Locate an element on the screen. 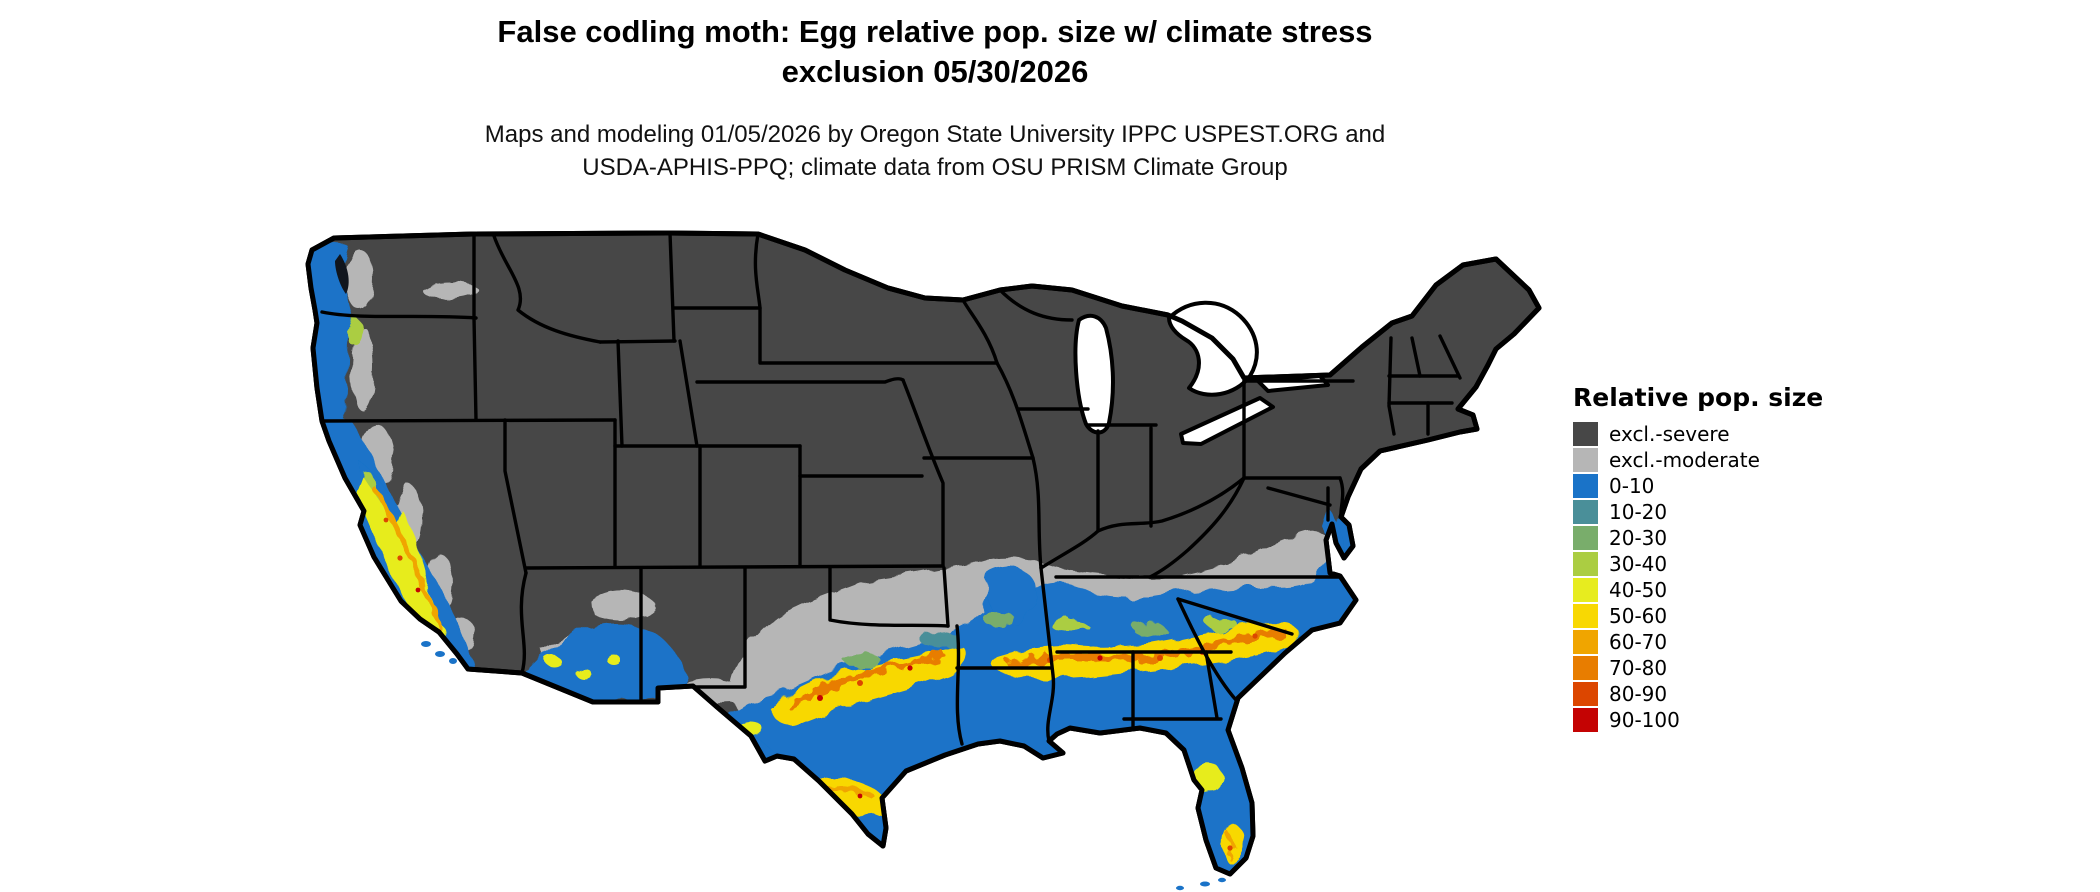 The height and width of the screenshot is (892, 2100). legend-label: 0-10 is located at coordinates (1632, 486).